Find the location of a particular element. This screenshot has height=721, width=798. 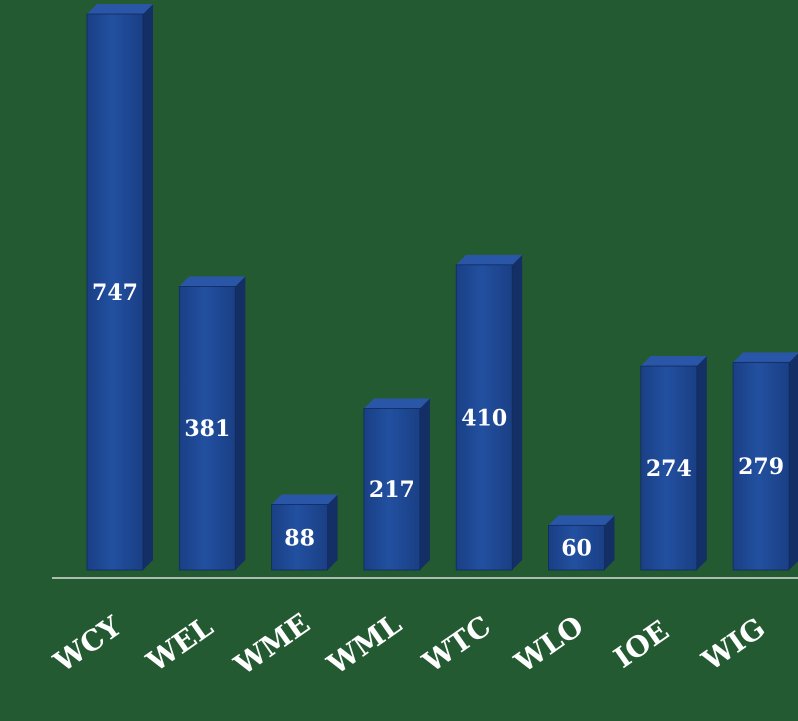

category-label: WTC is located at coordinates (456, 644).